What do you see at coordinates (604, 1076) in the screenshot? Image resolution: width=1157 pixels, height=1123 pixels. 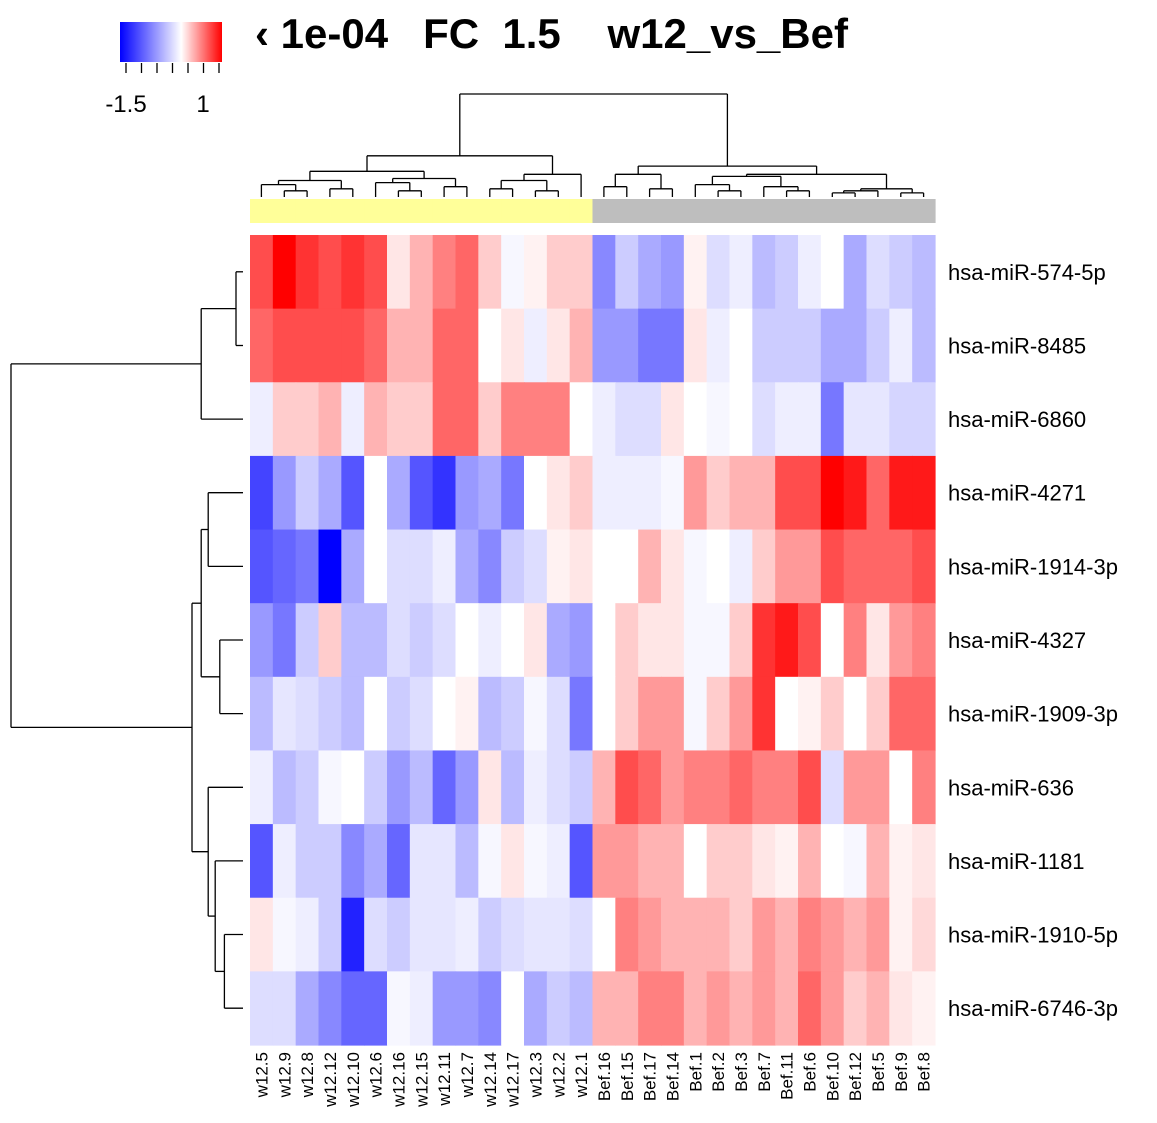 I see `column-label: Bef.16` at bounding box center [604, 1076].